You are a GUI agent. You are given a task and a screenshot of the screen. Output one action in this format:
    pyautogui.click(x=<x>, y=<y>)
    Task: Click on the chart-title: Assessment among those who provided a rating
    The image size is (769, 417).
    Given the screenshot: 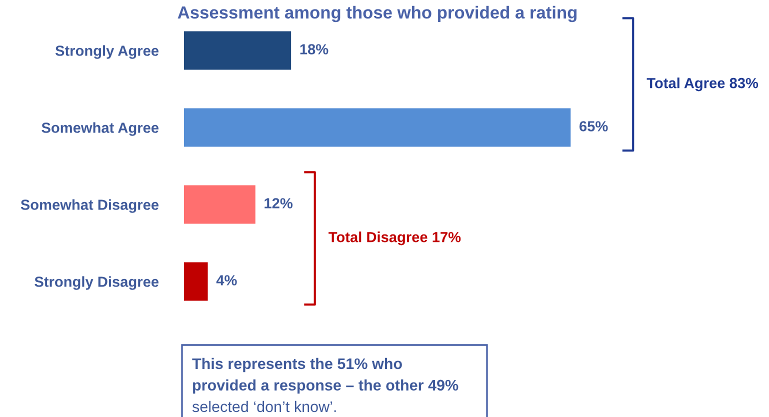 What is the action you would take?
    pyautogui.click(x=377, y=14)
    